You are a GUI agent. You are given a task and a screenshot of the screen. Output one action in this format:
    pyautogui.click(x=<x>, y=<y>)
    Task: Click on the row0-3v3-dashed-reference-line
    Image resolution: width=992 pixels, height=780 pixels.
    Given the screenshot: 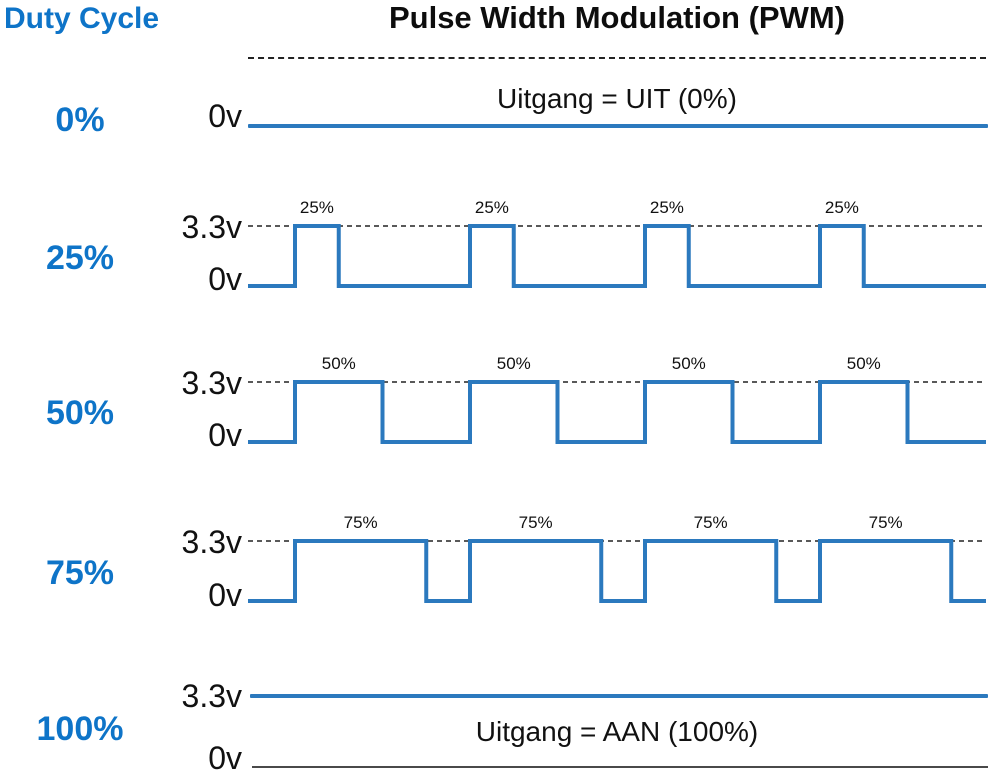 What is the action you would take?
    pyautogui.click(x=617, y=58)
    